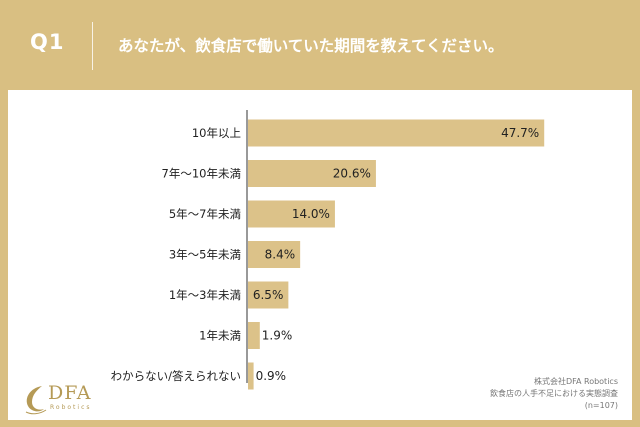  What do you see at coordinates (92, 46) in the screenshot?
I see `header-divider` at bounding box center [92, 46].